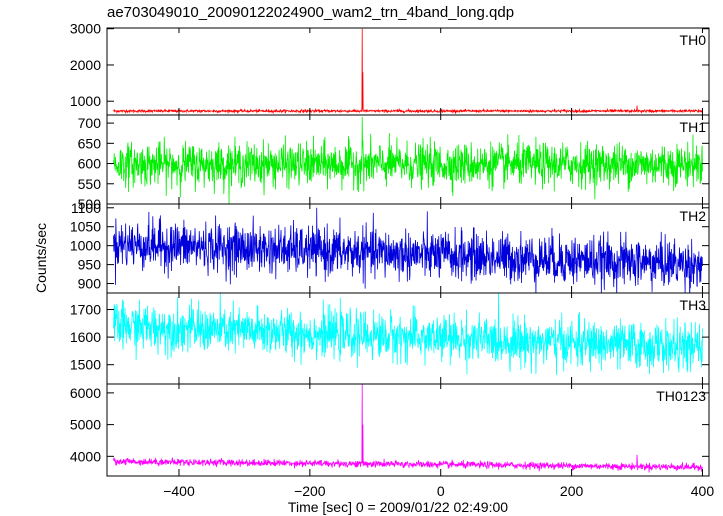 The width and height of the screenshot is (723, 516). Describe the element at coordinates (85, 456) in the screenshot. I see `y-tick-label: 4000` at that location.